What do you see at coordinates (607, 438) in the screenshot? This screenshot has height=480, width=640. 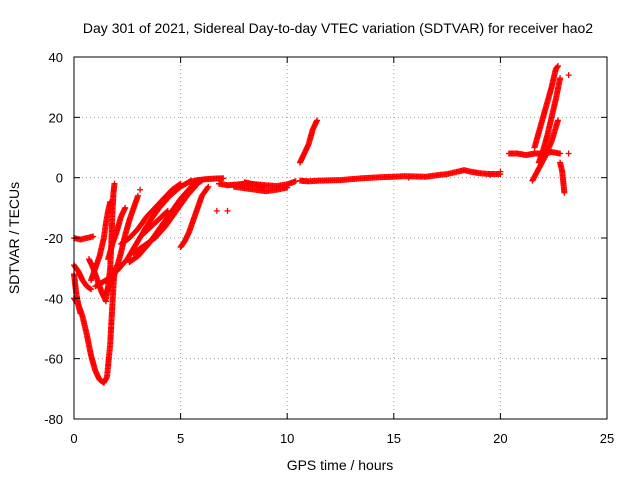 I see `x-tick-label: 25` at bounding box center [607, 438].